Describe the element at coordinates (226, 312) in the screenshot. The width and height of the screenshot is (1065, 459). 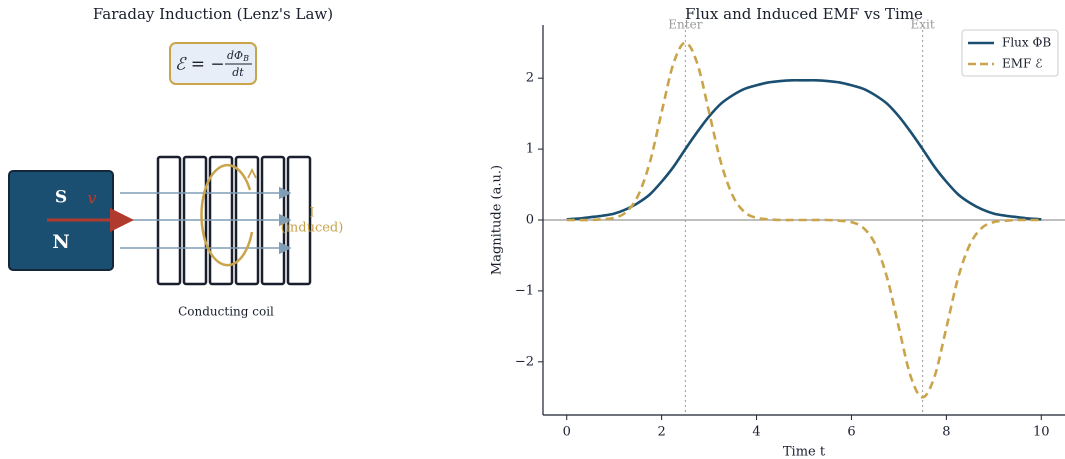
I see `coil-label: Conducting coil` at that location.